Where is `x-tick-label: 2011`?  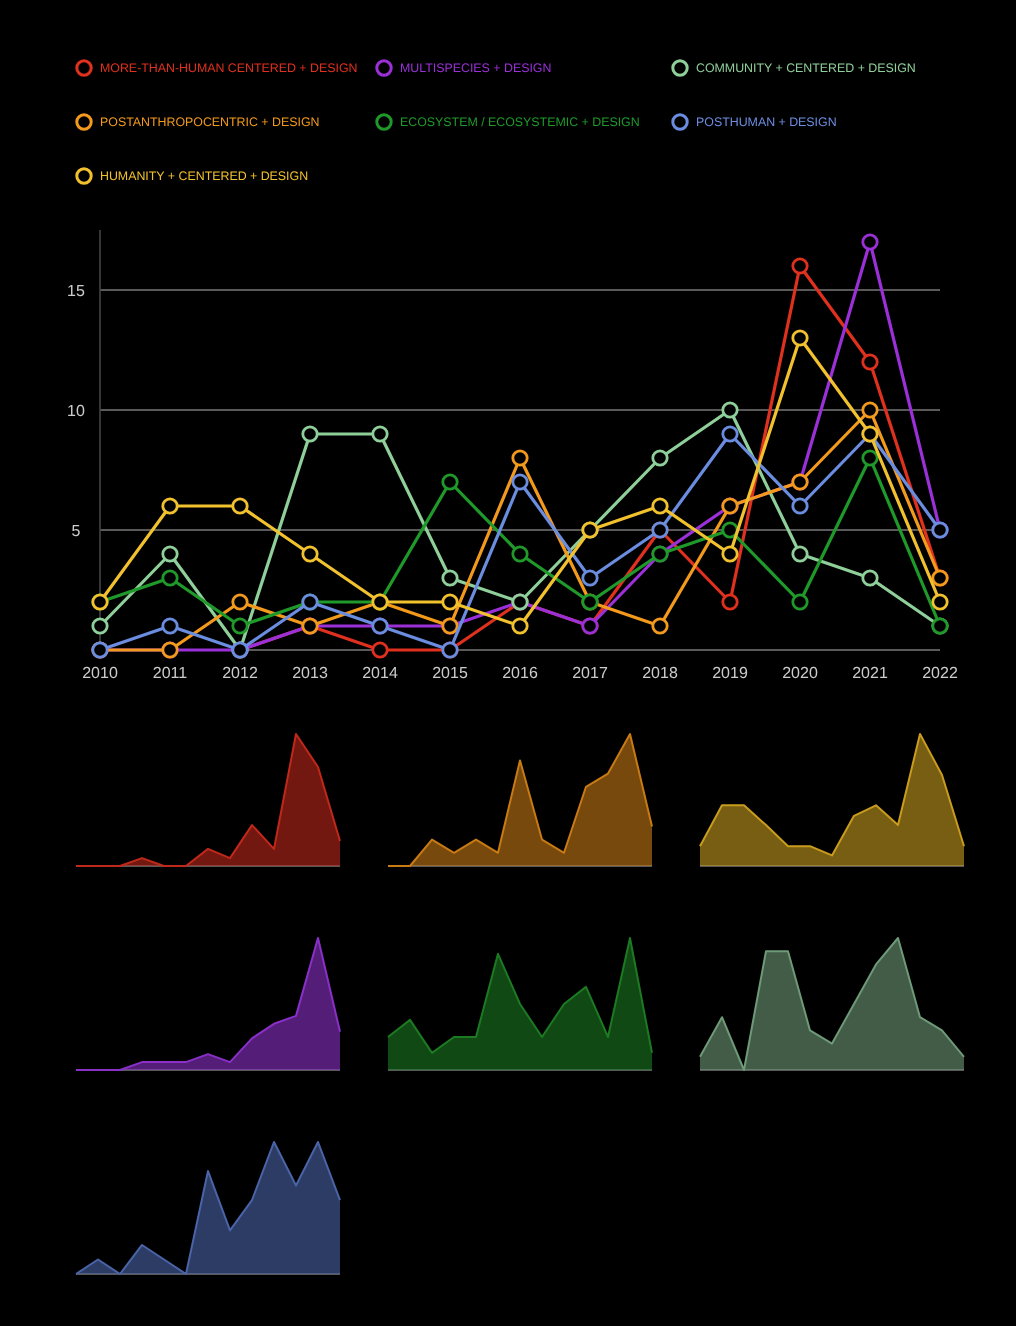
x-tick-label: 2011 is located at coordinates (170, 673).